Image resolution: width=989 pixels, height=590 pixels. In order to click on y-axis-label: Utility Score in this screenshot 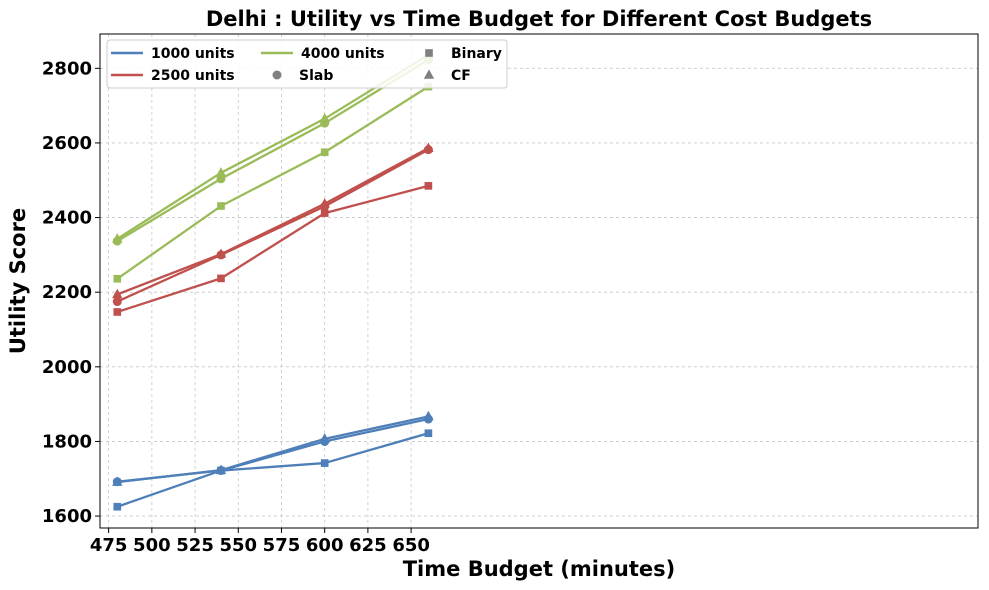, I will do `click(18, 281)`.